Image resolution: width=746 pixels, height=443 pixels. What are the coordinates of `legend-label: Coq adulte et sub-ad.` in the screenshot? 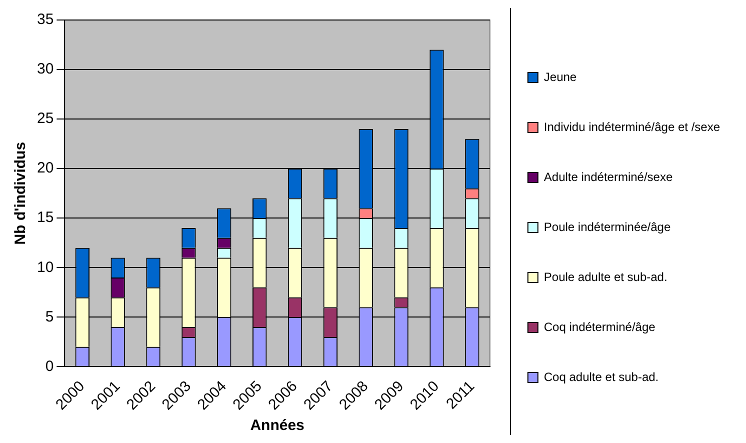 It's located at (601, 377).